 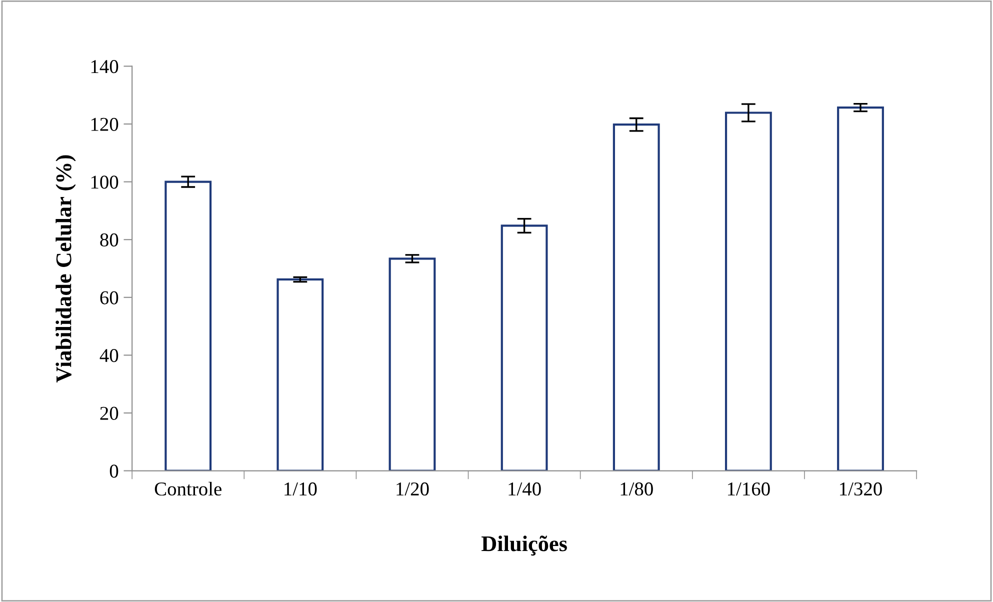 What do you see at coordinates (104, 124) in the screenshot?
I see `y-tick-label: 120` at bounding box center [104, 124].